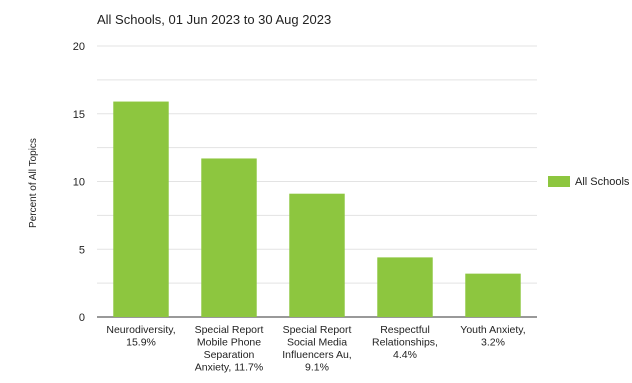 This screenshot has height=383, width=632. I want to click on y-tick-label: 20, so click(79, 47).